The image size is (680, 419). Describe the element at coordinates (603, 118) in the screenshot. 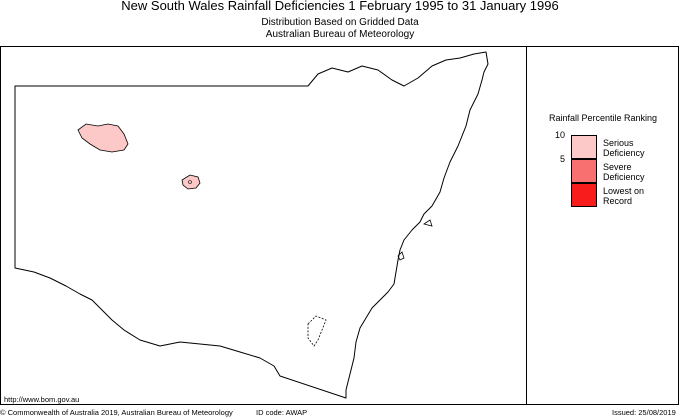

I see `legend-title: Rainfall Percentile Ranking` at that location.